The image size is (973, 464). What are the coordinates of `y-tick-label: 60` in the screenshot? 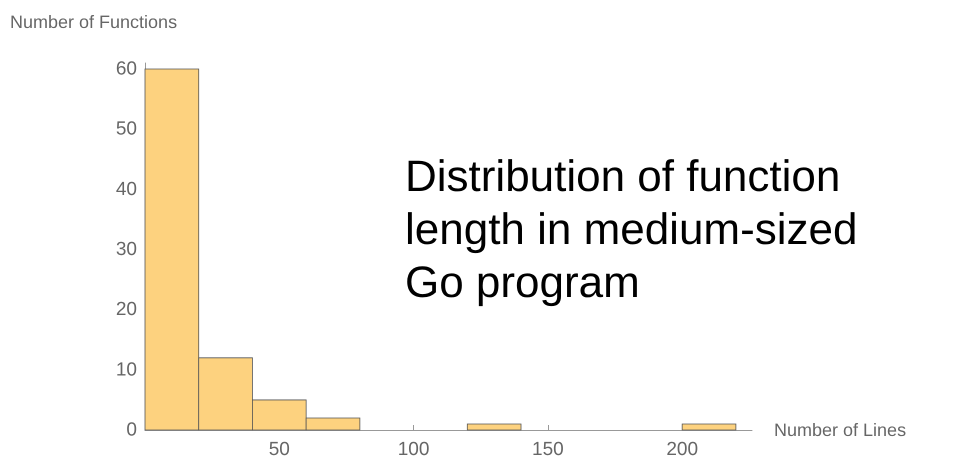 It's located at (126, 69).